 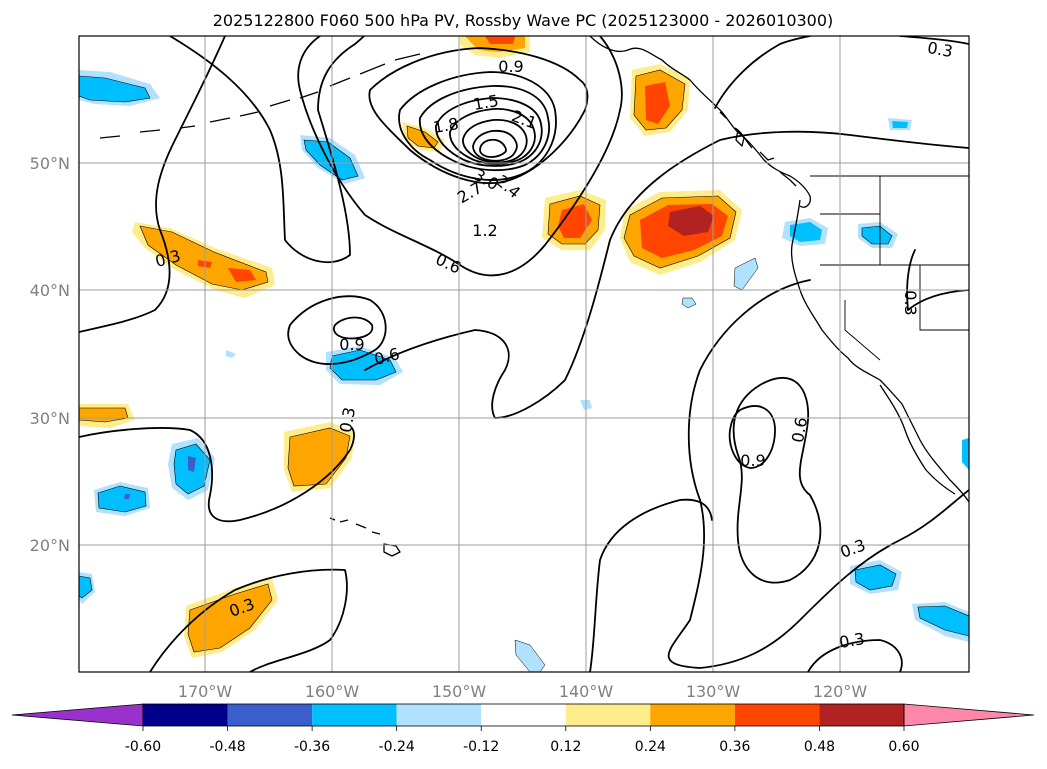 I want to click on contour-pv-0-3-southwest, so click(x=248, y=620).